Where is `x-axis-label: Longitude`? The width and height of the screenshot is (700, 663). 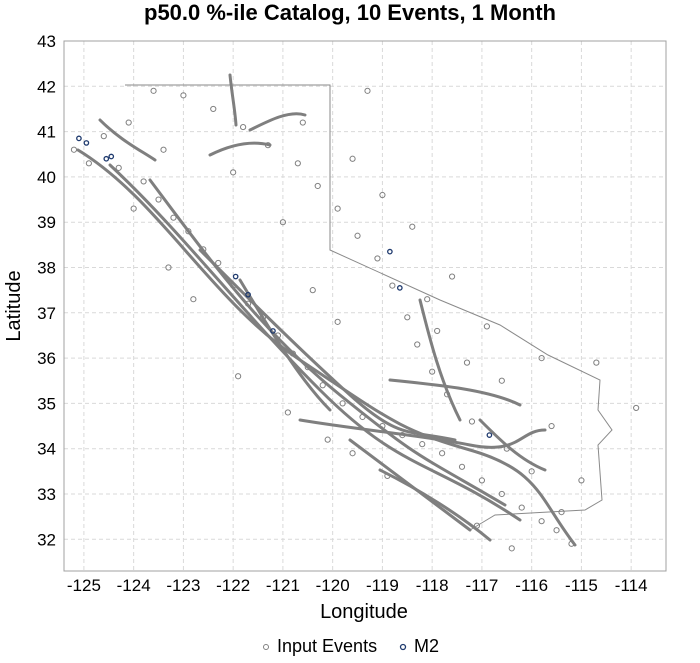
x-axis-label: Longitude is located at coordinates (364, 612).